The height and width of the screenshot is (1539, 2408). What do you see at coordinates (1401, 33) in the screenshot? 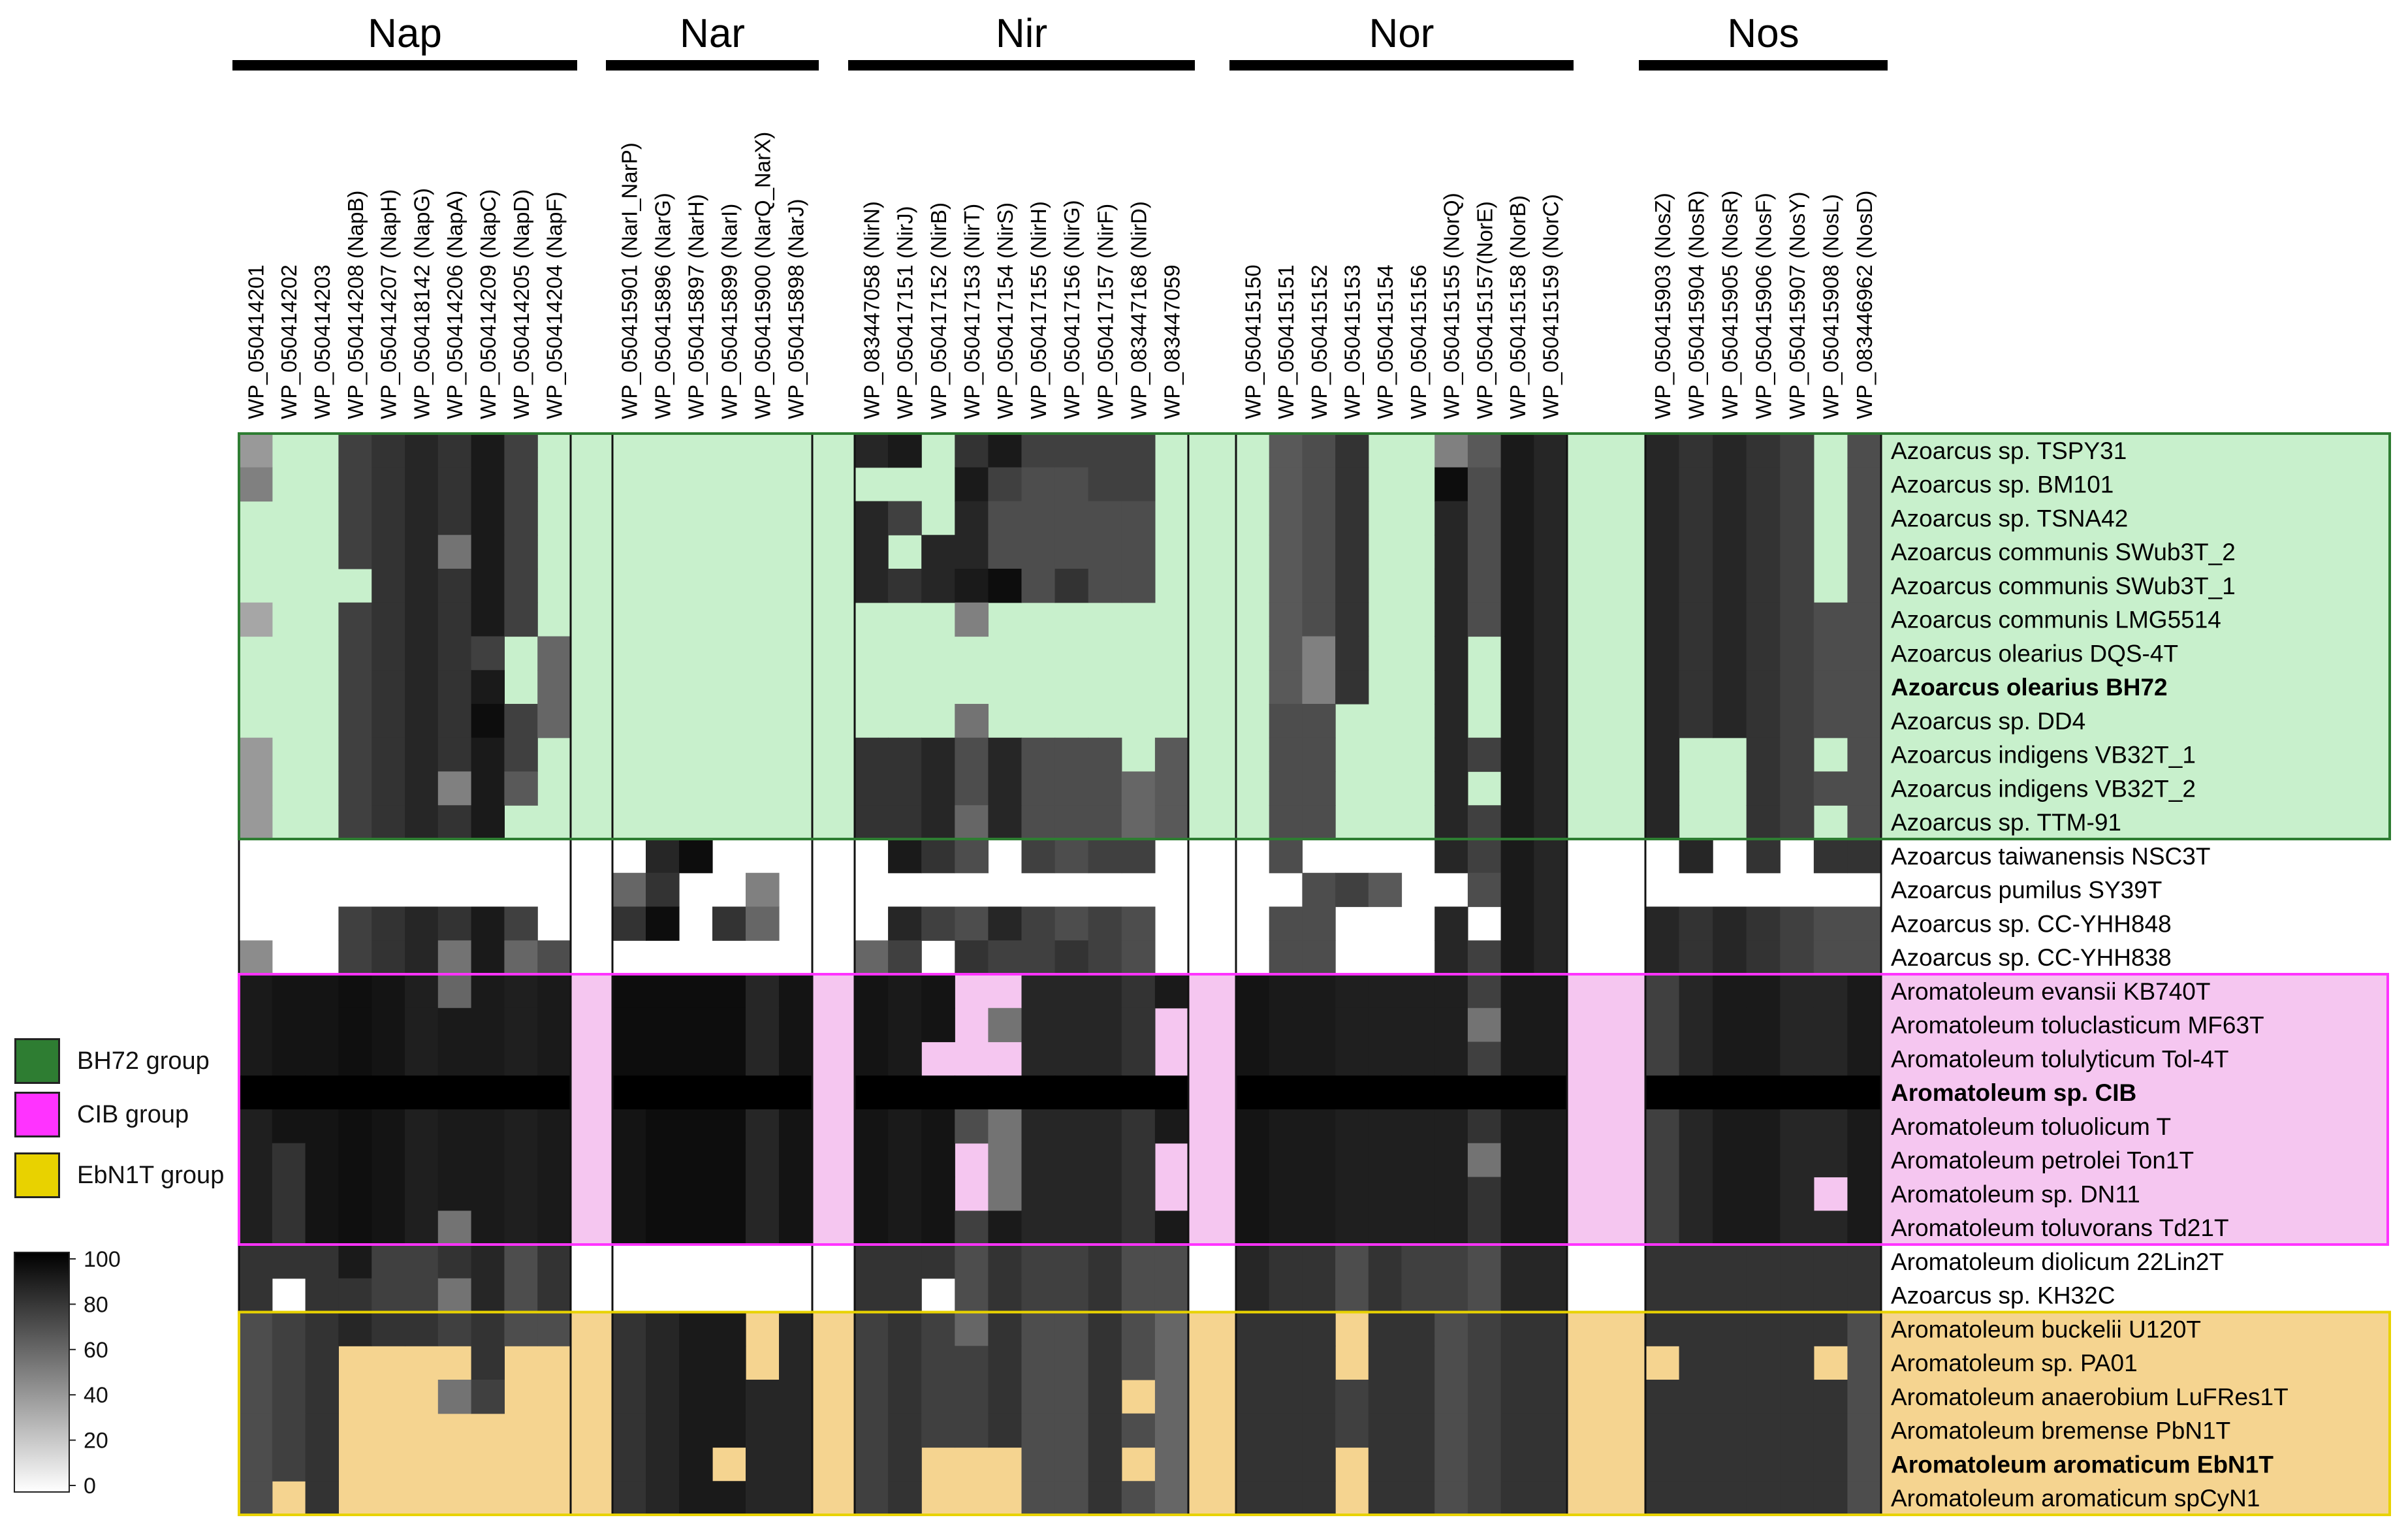
I see `group-header-label: Nor` at bounding box center [1401, 33].